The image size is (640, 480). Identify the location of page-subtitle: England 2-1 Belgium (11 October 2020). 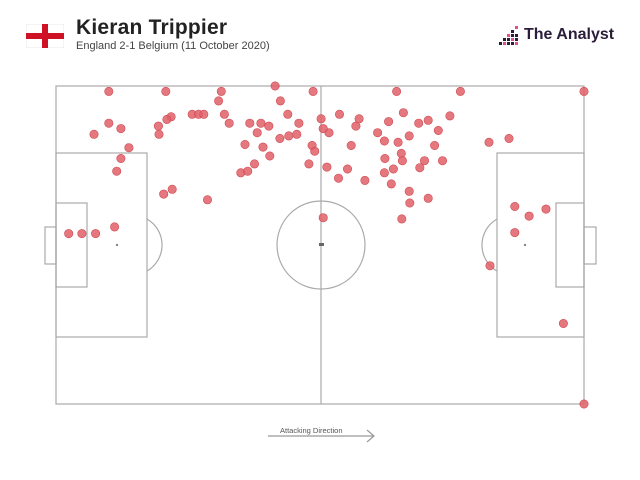
(173, 46).